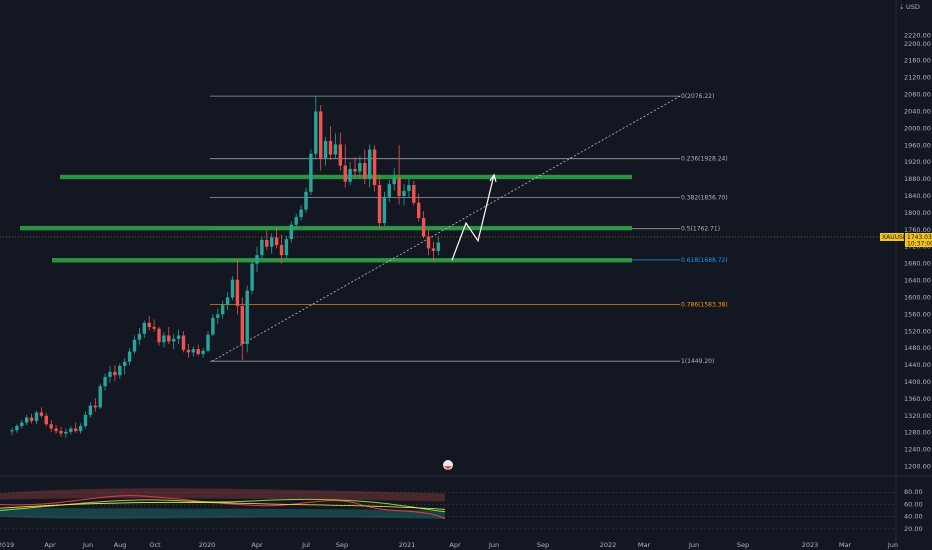 This screenshot has width=932, height=550. I want to click on signal-line, so click(223, 505).